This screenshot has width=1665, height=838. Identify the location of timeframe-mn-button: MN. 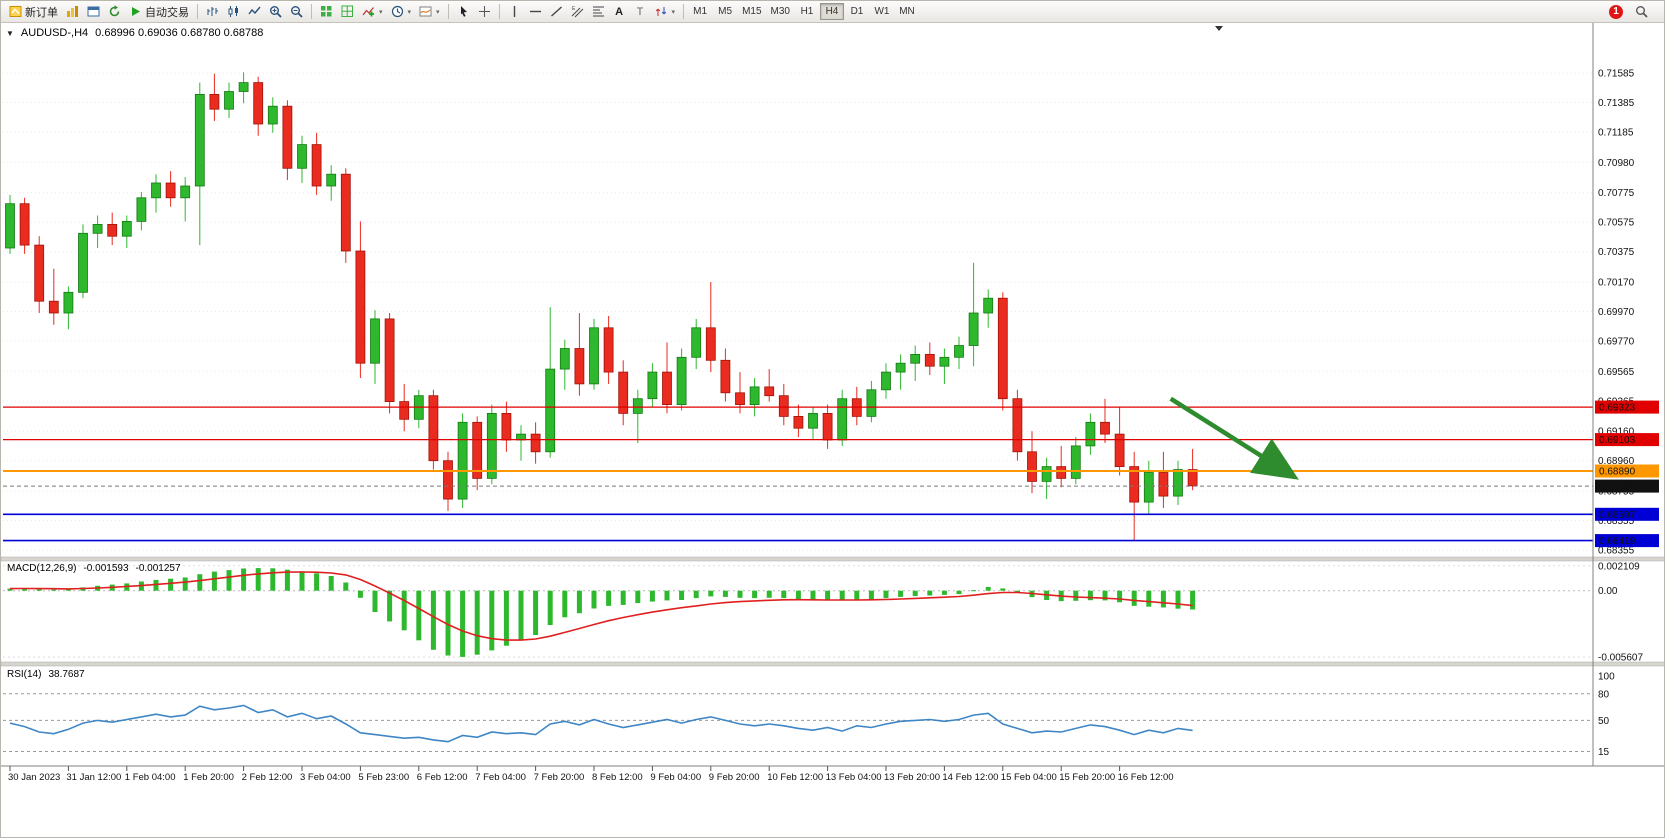
(907, 11).